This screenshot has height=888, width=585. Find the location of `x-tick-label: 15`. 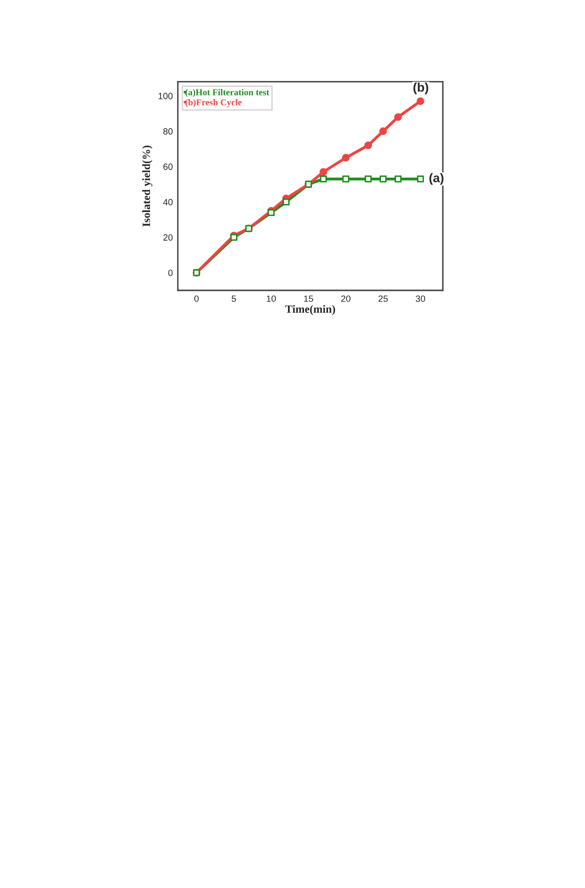

x-tick-label: 15 is located at coordinates (309, 299).